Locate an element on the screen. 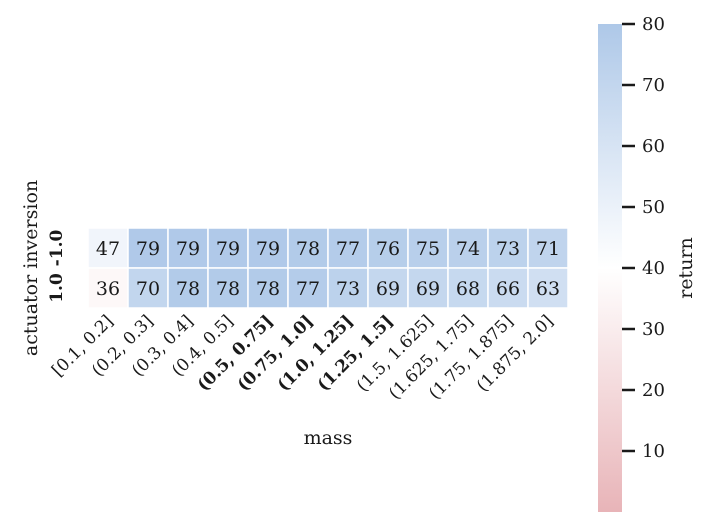 Image resolution: width=713 pixels, height=530 pixels. cell-value-label: 76 is located at coordinates (388, 249).